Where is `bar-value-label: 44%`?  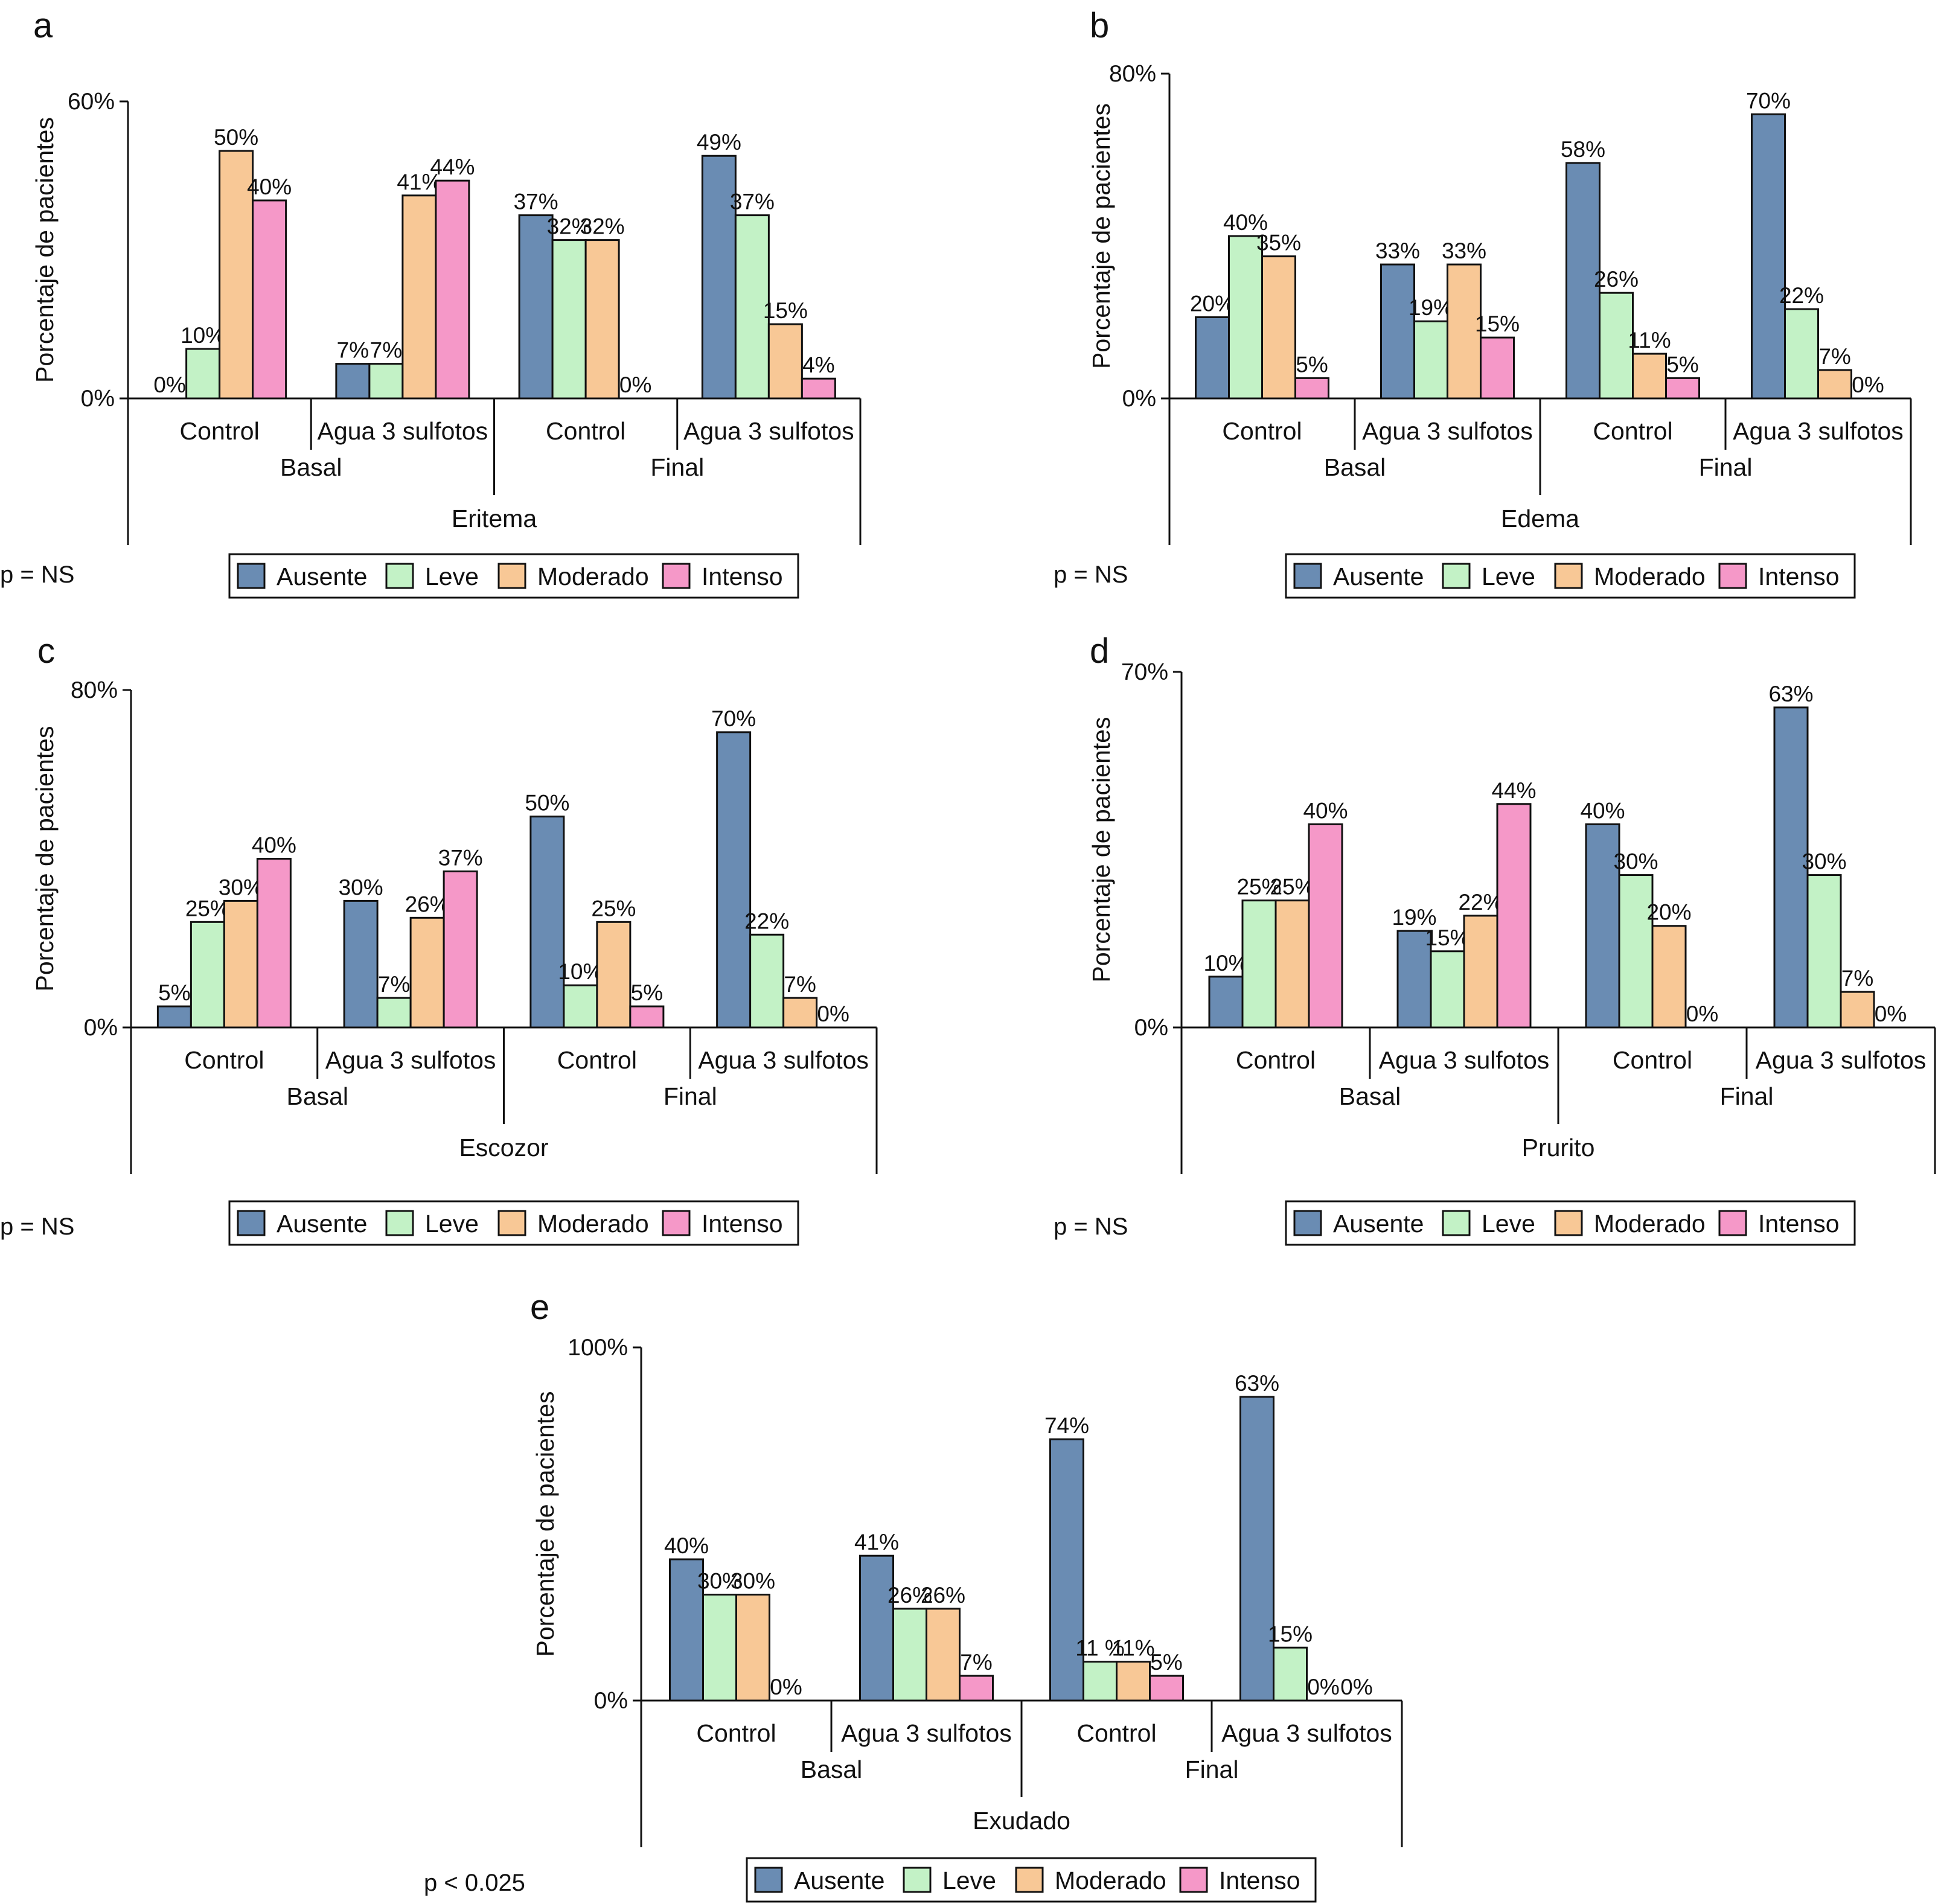
bar-value-label: 44% is located at coordinates (1514, 791).